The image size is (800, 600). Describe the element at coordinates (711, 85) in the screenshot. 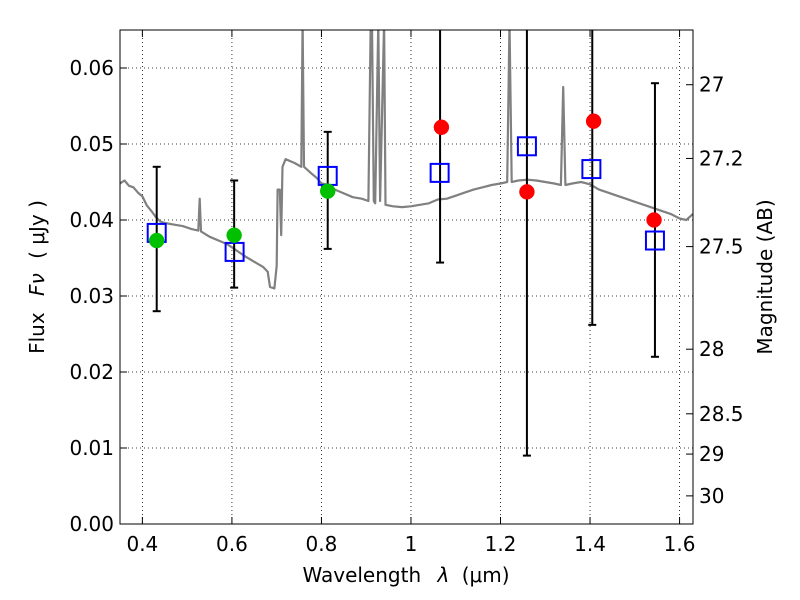

I see `y2-tick-label: 27` at that location.